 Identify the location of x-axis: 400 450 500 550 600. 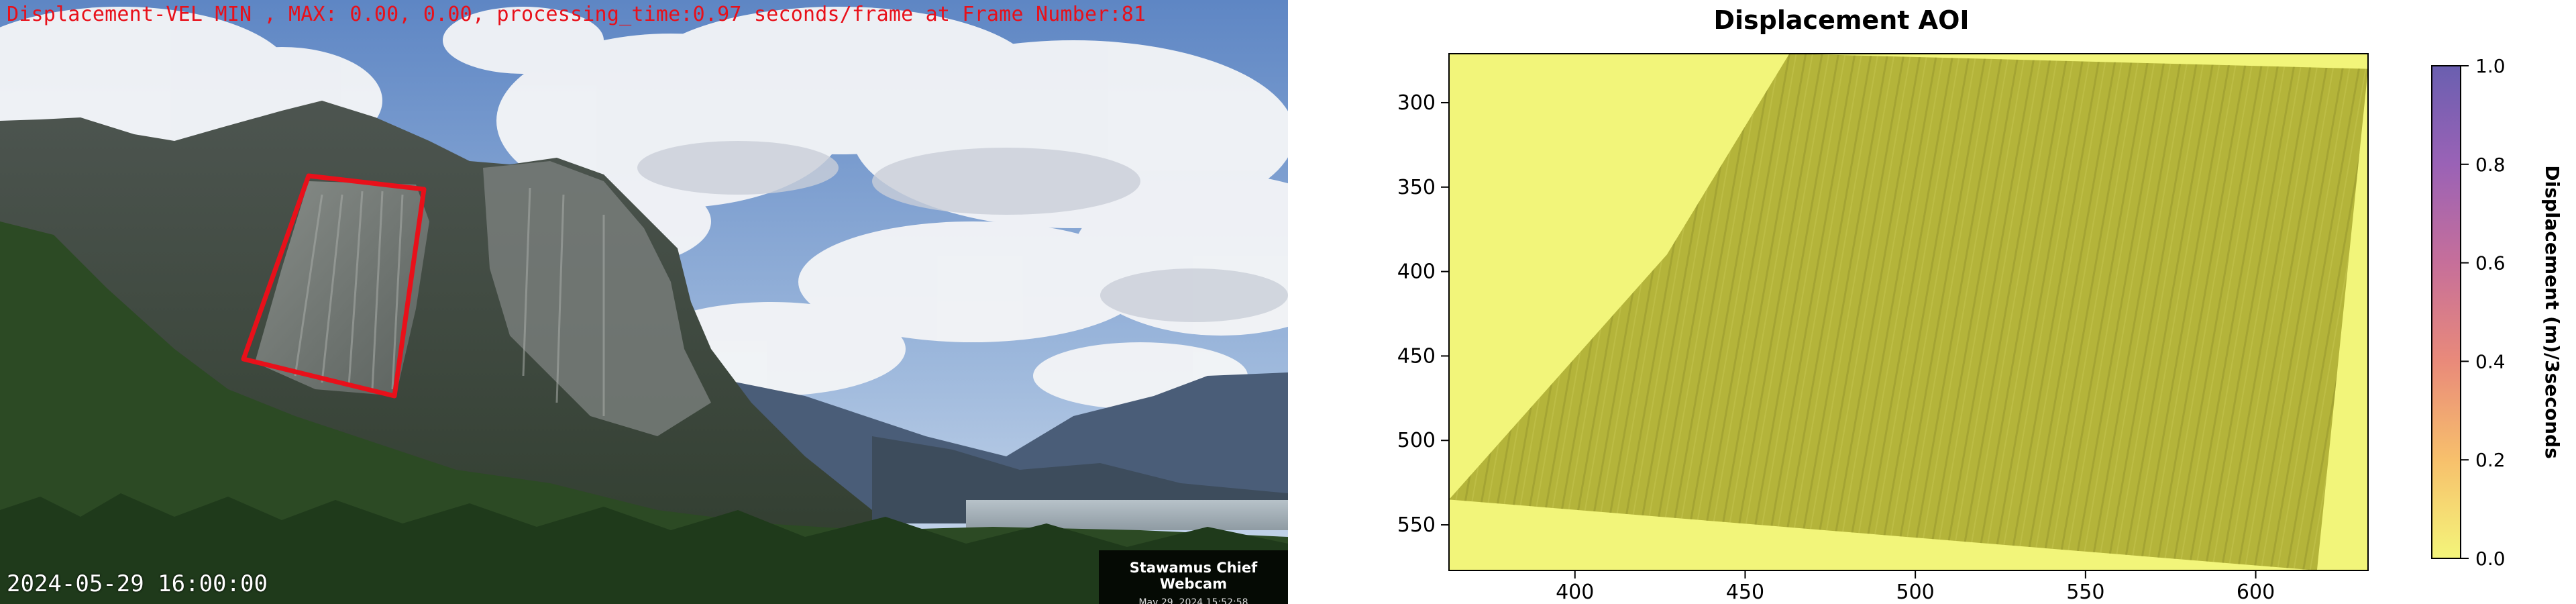
(1915, 587).